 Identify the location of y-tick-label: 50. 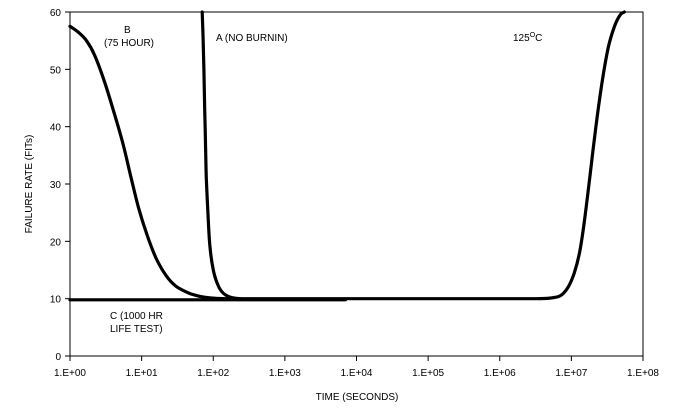
(56, 70).